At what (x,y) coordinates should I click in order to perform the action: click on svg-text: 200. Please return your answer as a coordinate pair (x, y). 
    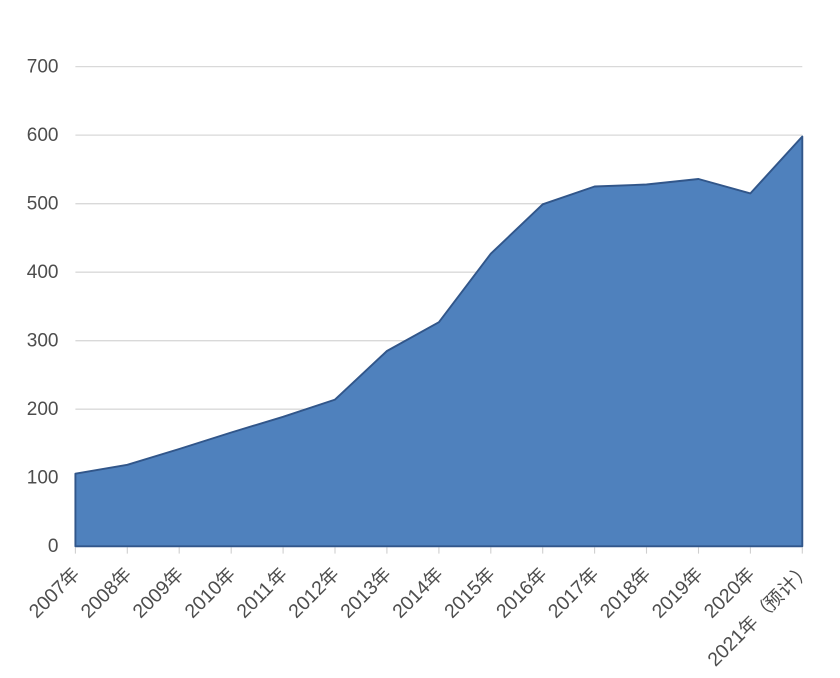
    Looking at the image, I should click on (43, 409).